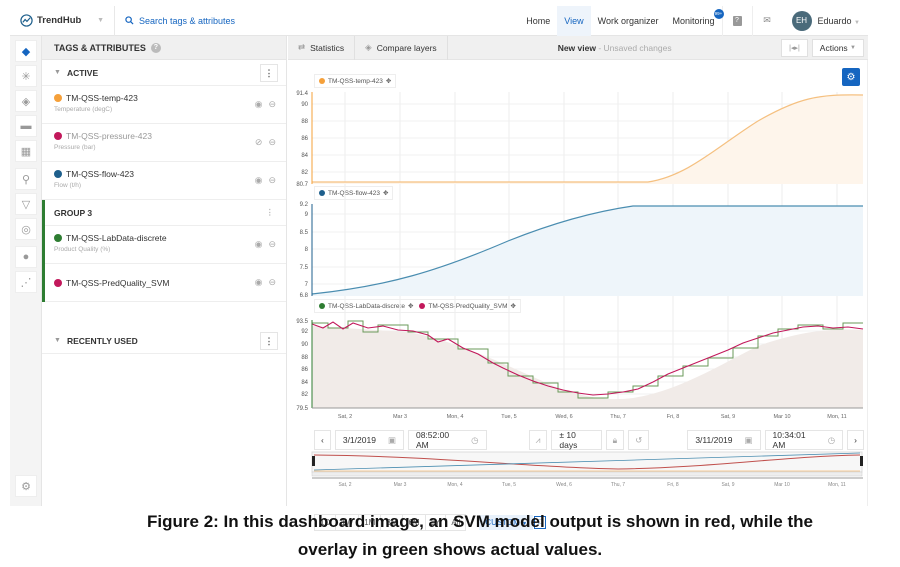 This screenshot has height=567, width=900. I want to click on end-date-field: 3/11/2019 ▣, so click(724, 440).